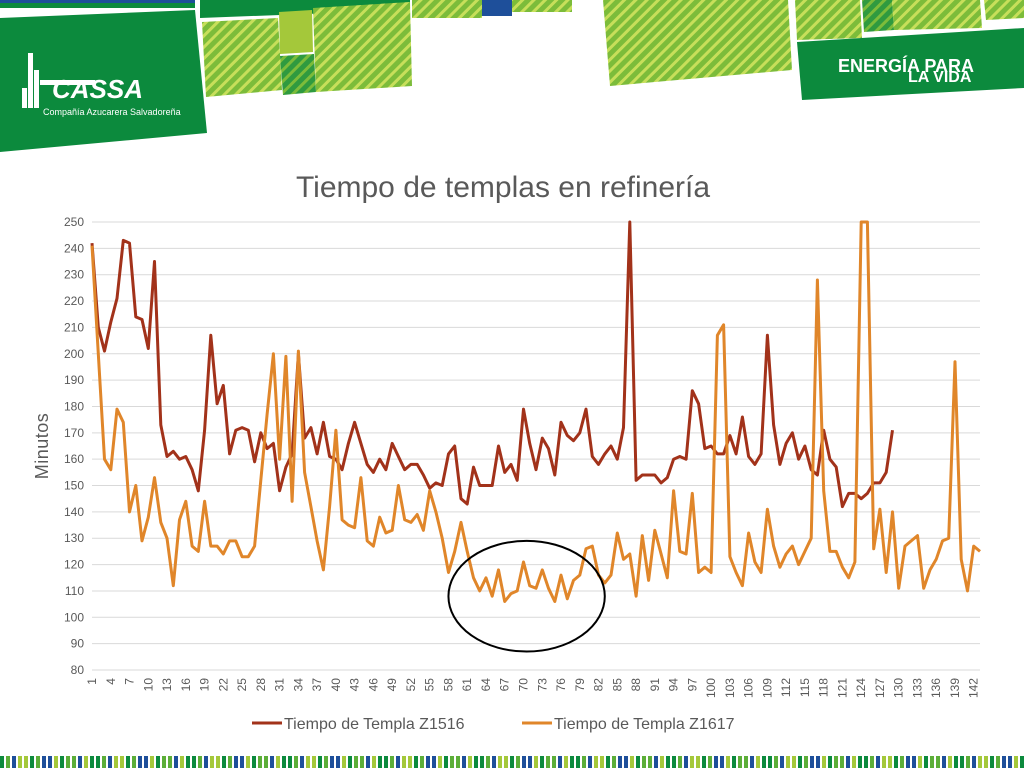  Describe the element at coordinates (655, 685) in the screenshot. I see `x-tick-label: 91` at that location.